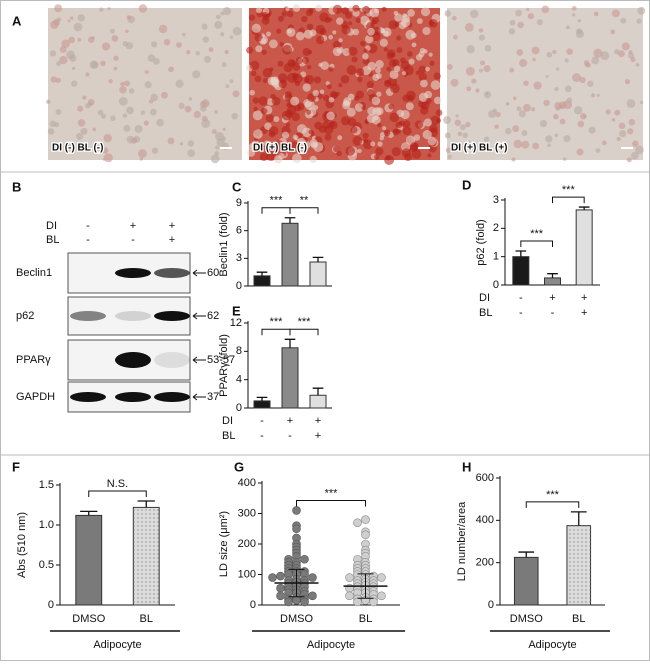  Describe the element at coordinates (247, 574) in the screenshot. I see `y-tick-label: 100` at that location.